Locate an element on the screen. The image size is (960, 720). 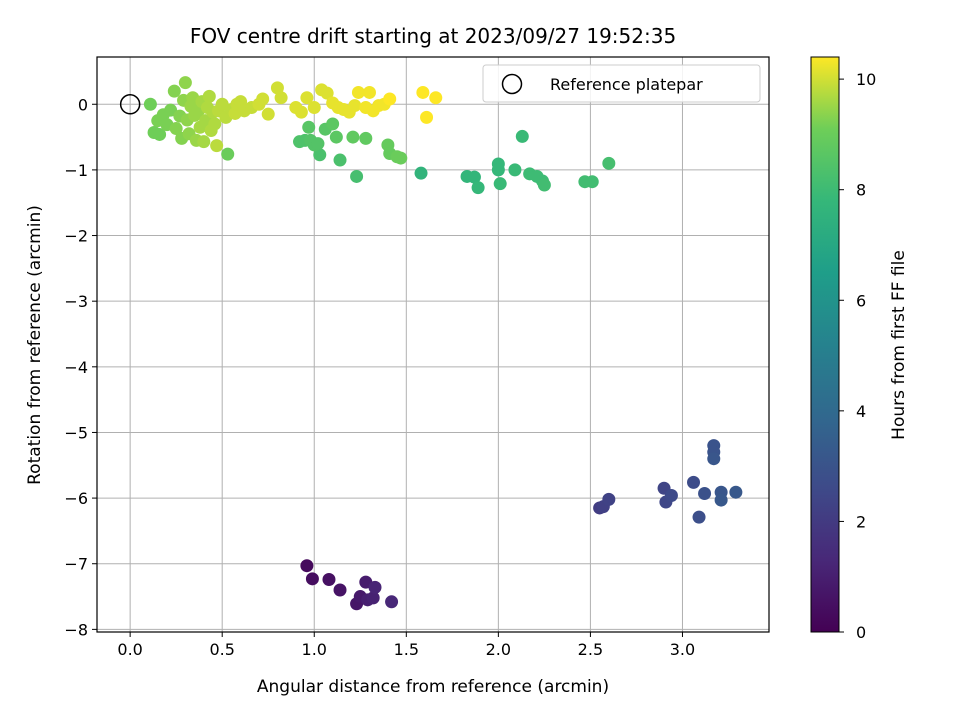
colorbar-frame is located at coordinates (825, 344).